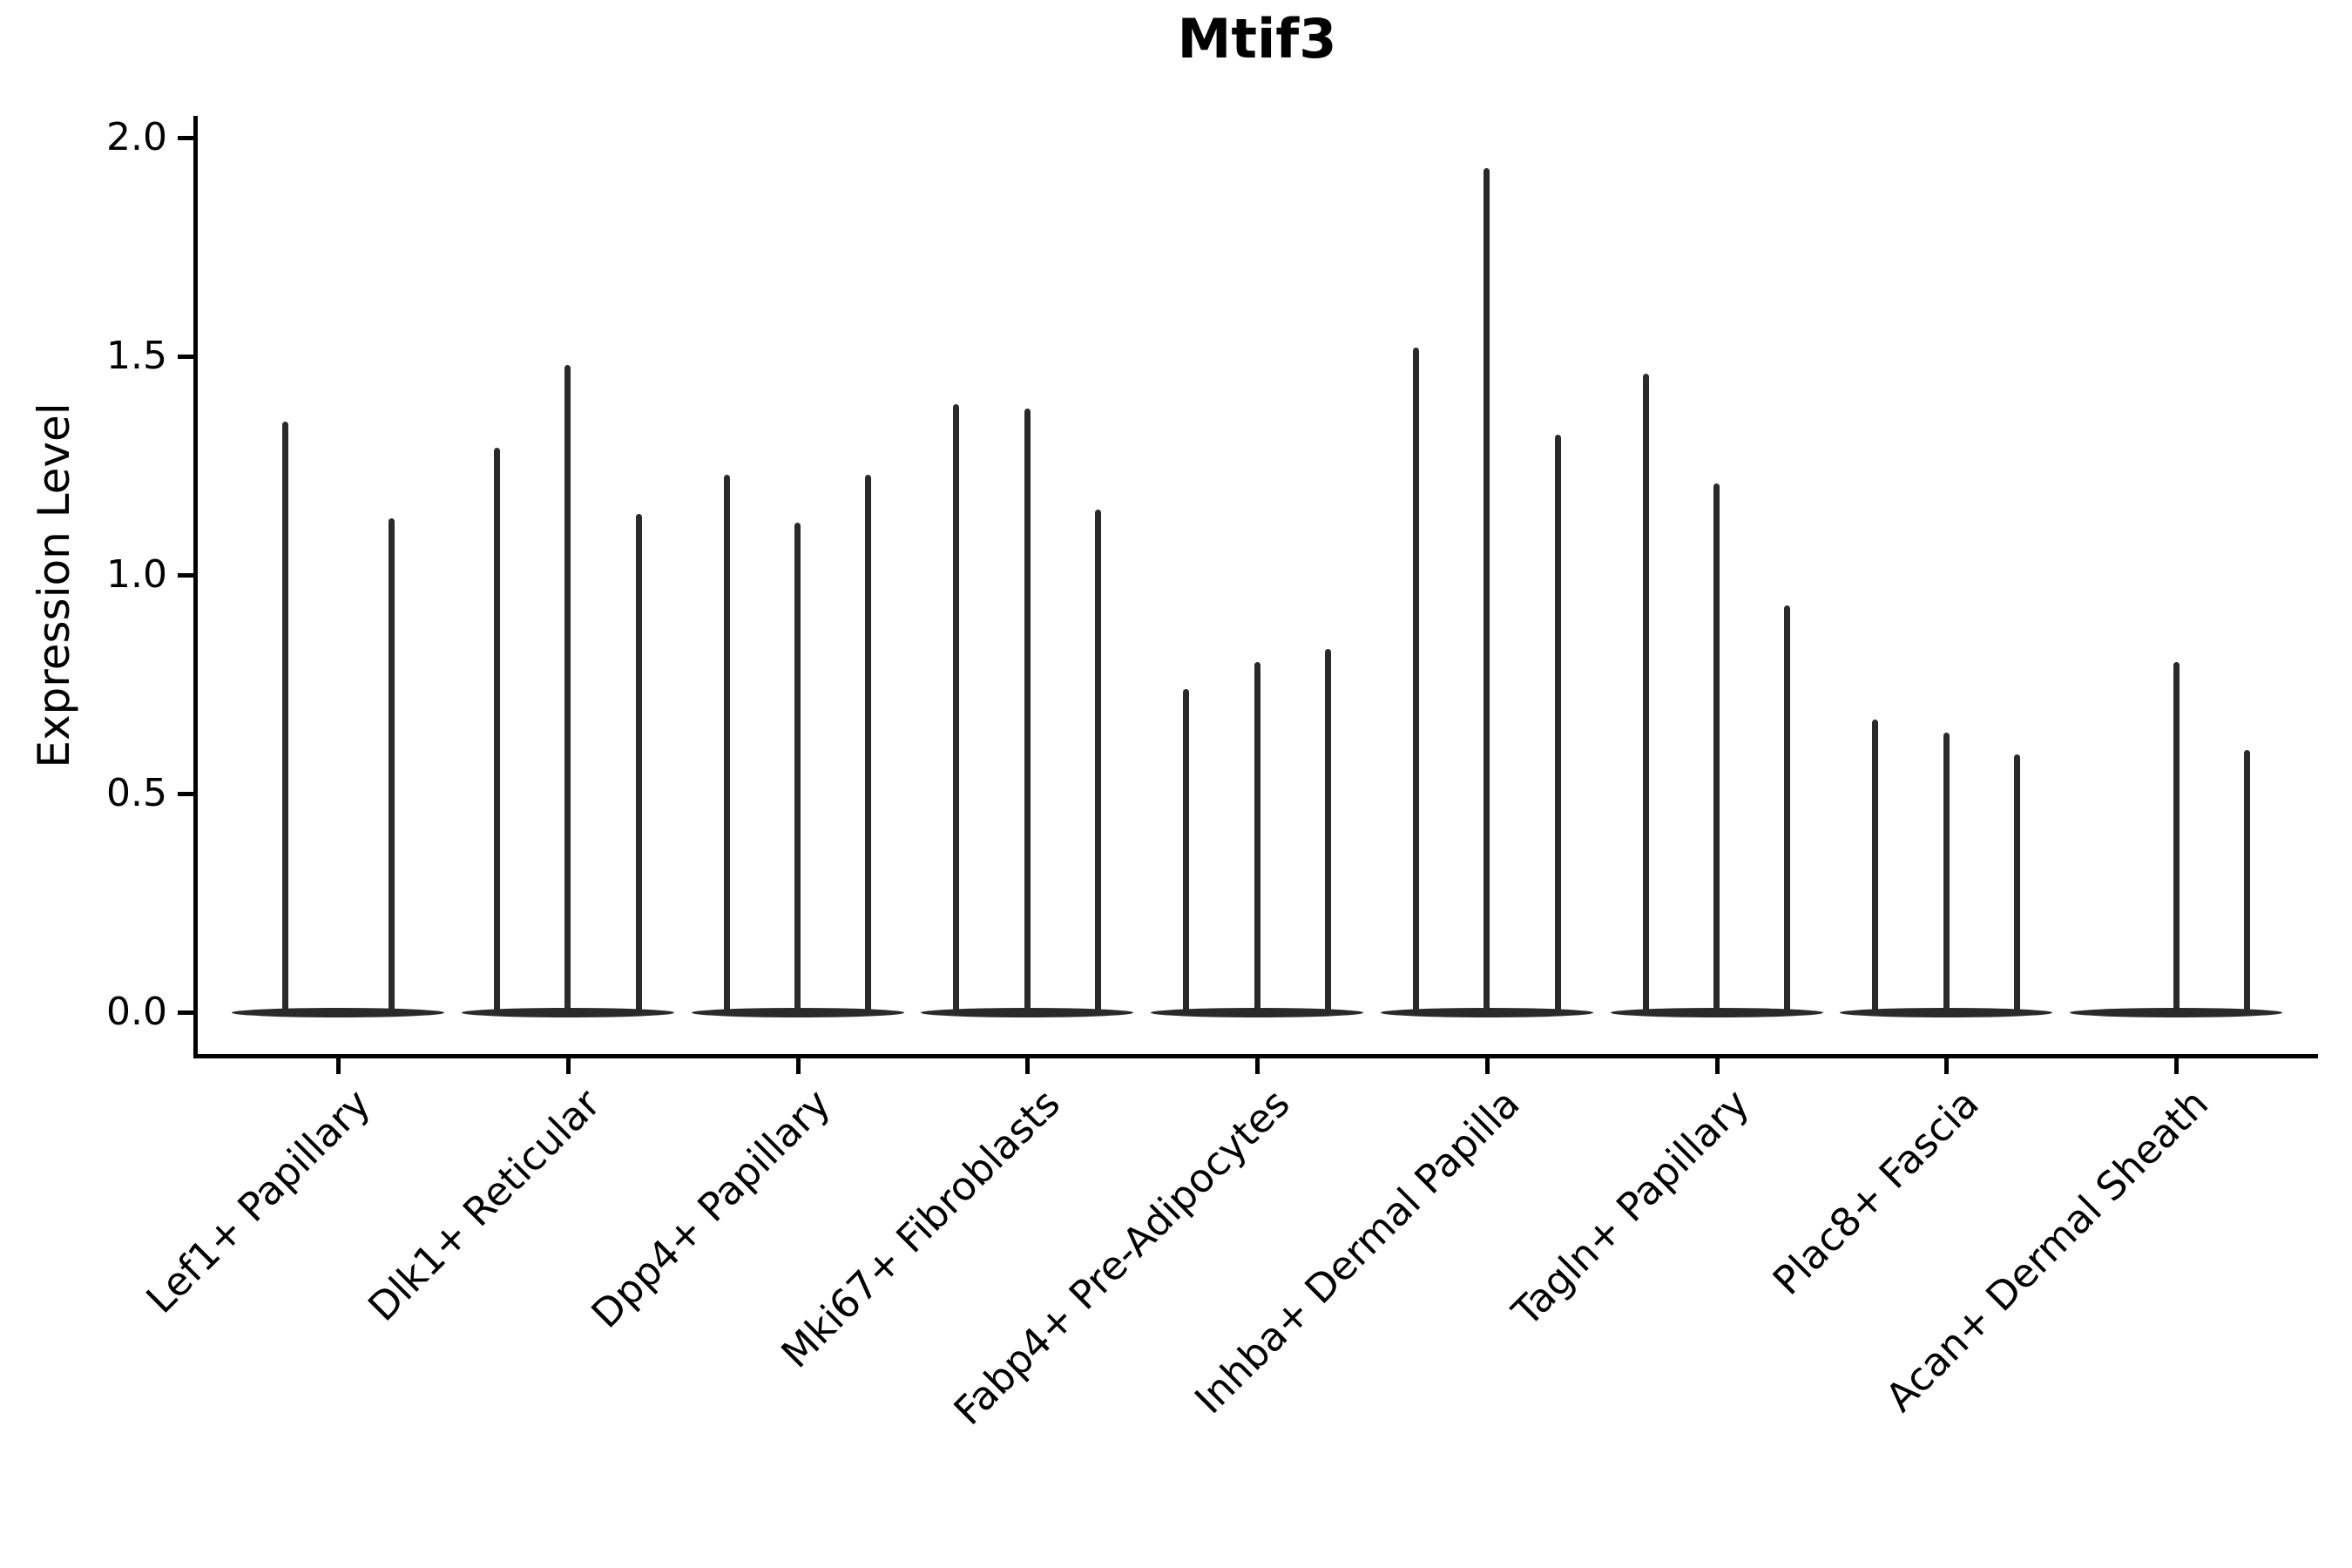 This screenshot has width=2352, height=1568. I want to click on y-tick-label: 0.0, so click(136, 1012).